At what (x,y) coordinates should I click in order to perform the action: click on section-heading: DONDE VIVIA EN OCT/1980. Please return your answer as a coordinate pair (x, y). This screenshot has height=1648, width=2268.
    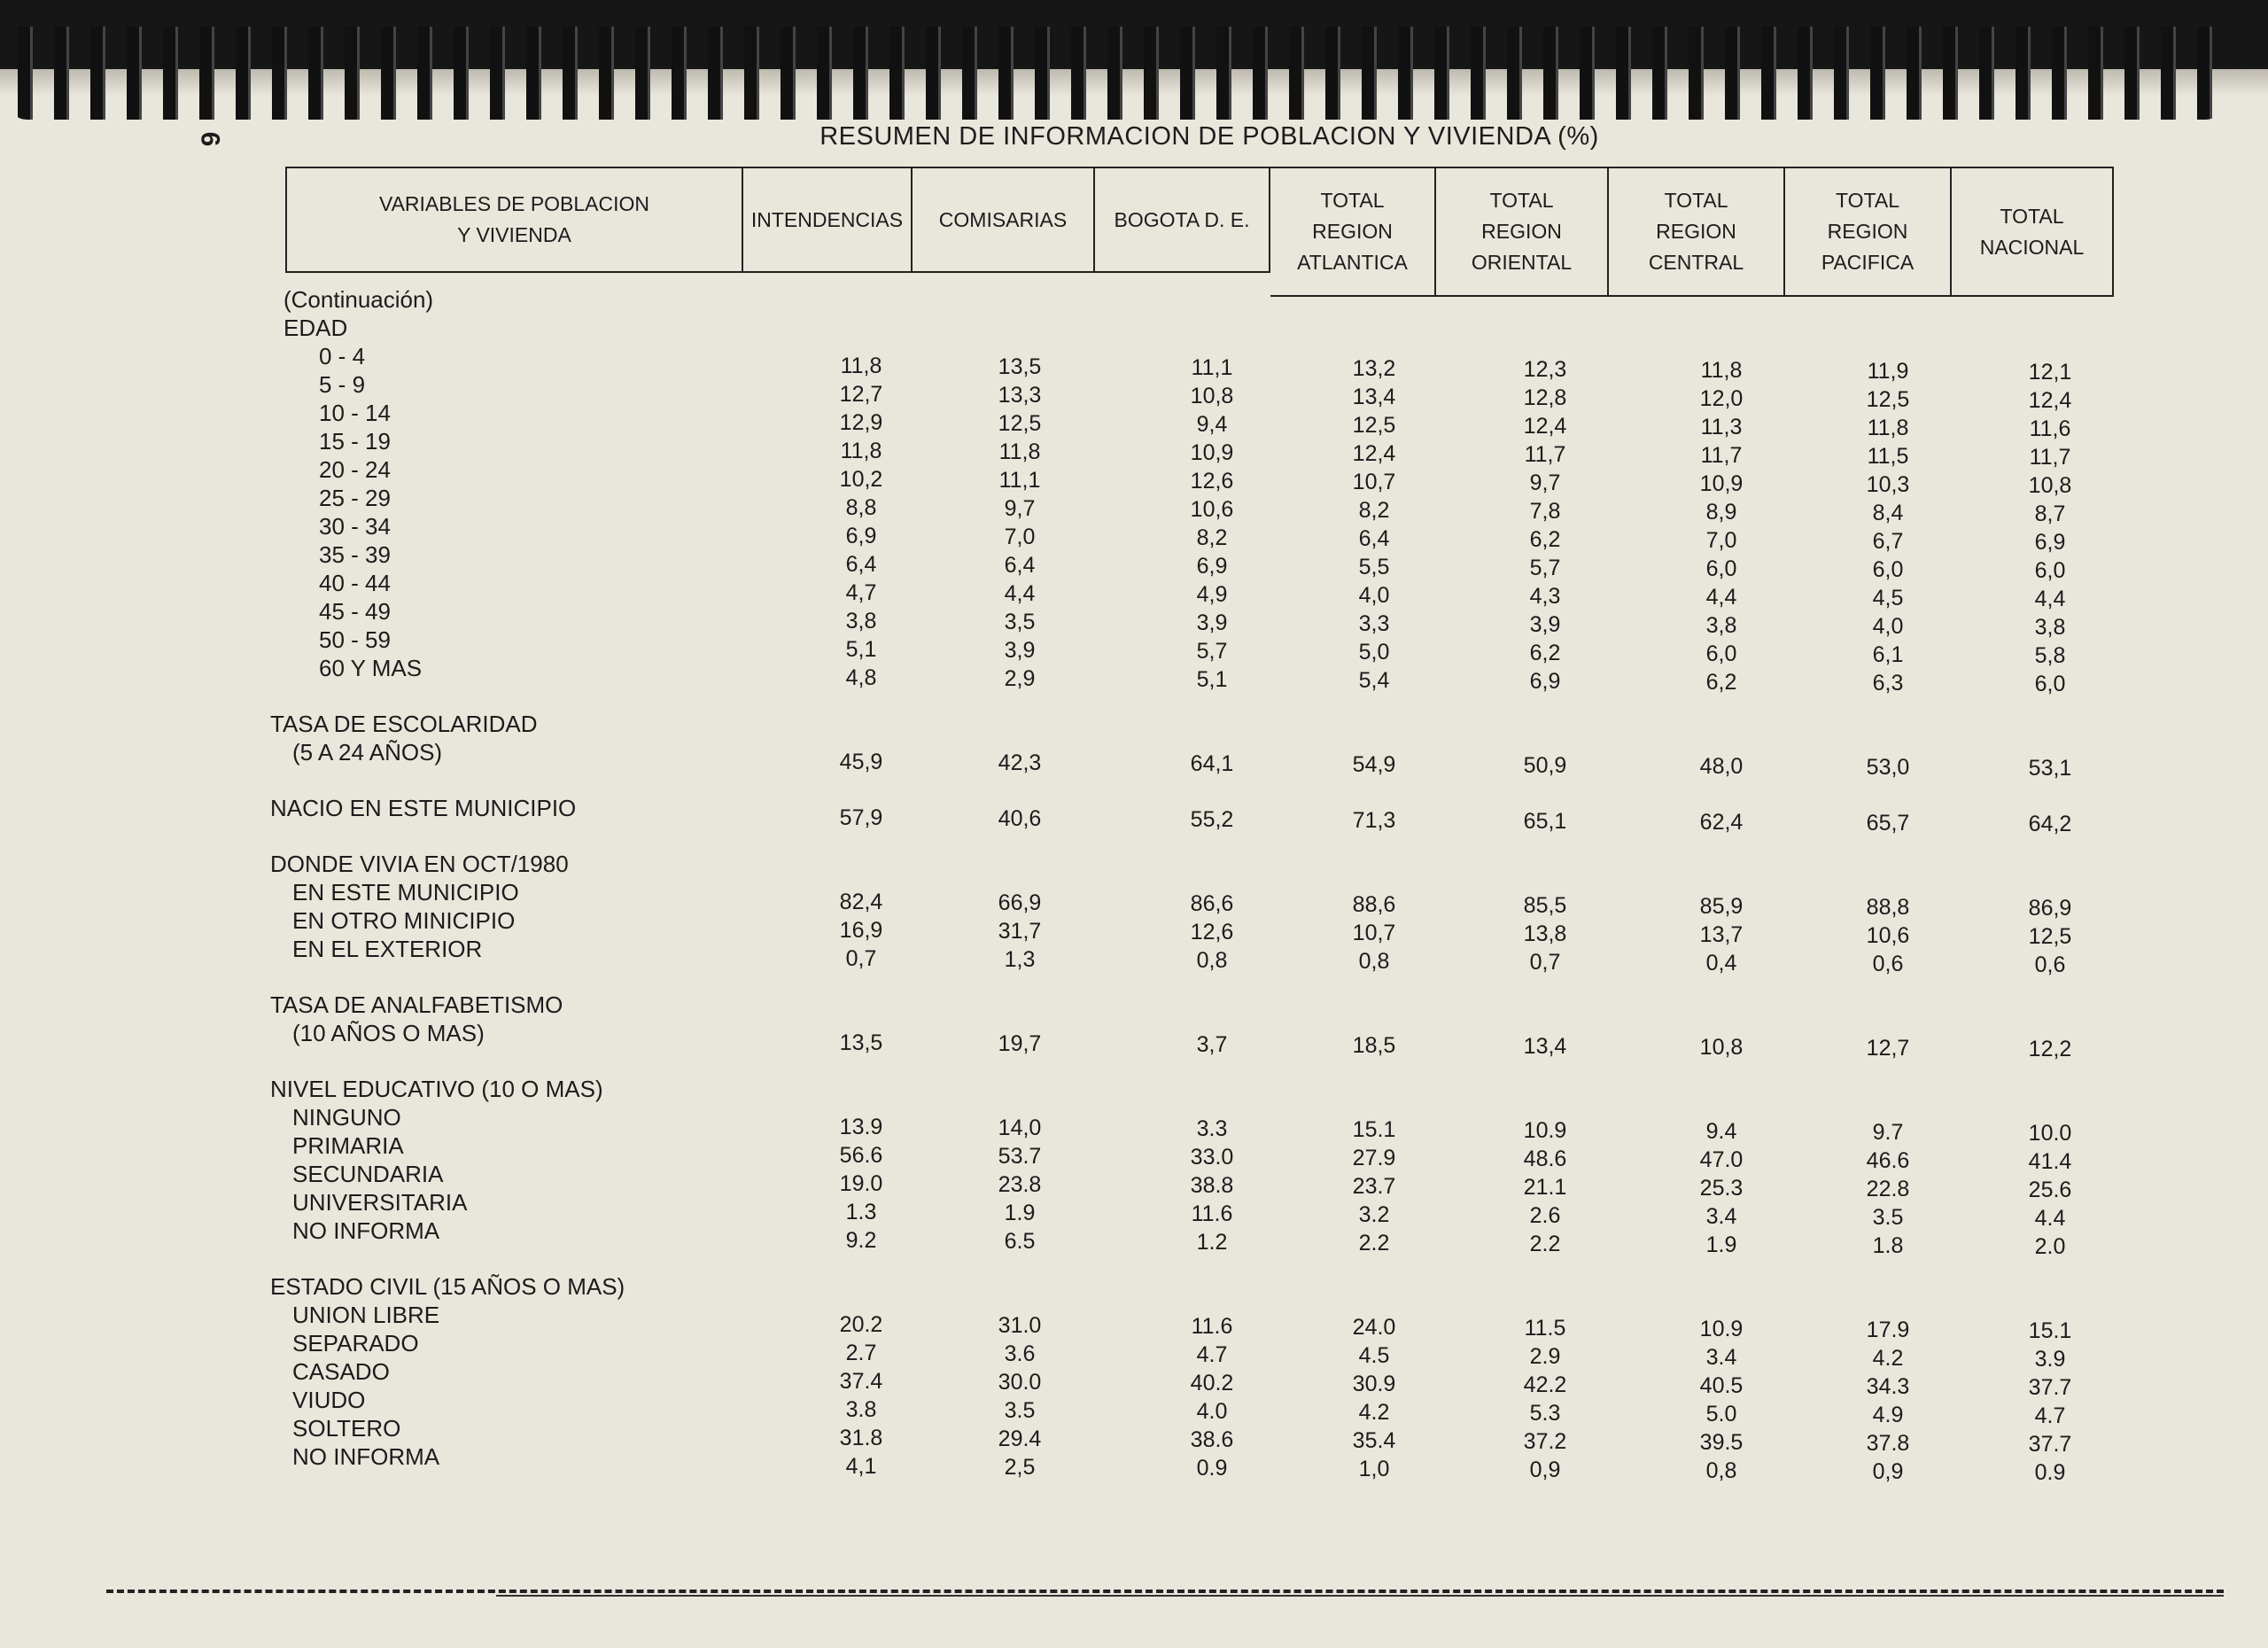
    Looking at the image, I should click on (419, 864).